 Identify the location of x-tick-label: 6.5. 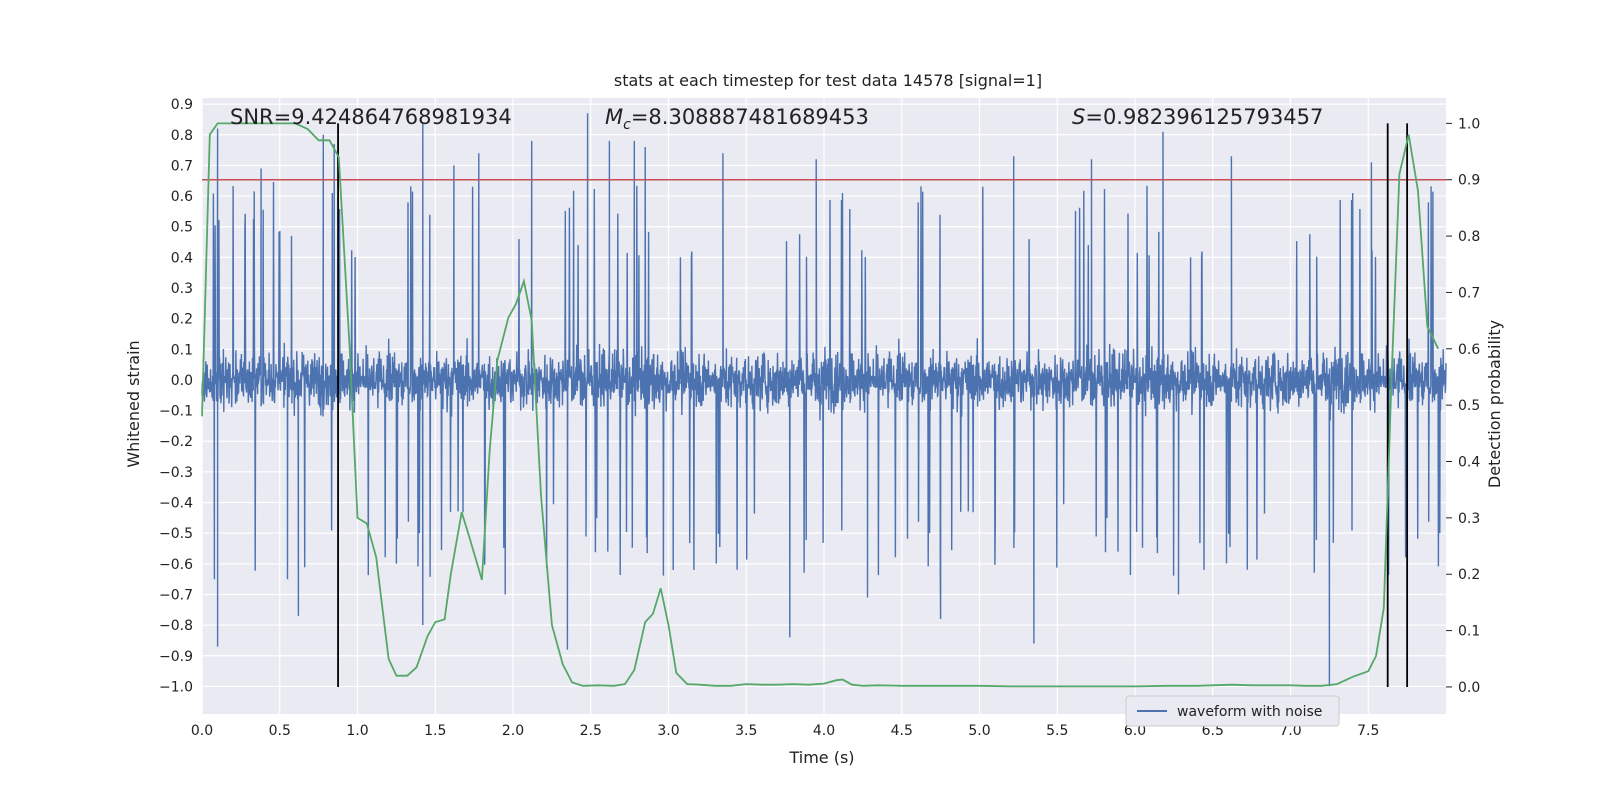
(1213, 731).